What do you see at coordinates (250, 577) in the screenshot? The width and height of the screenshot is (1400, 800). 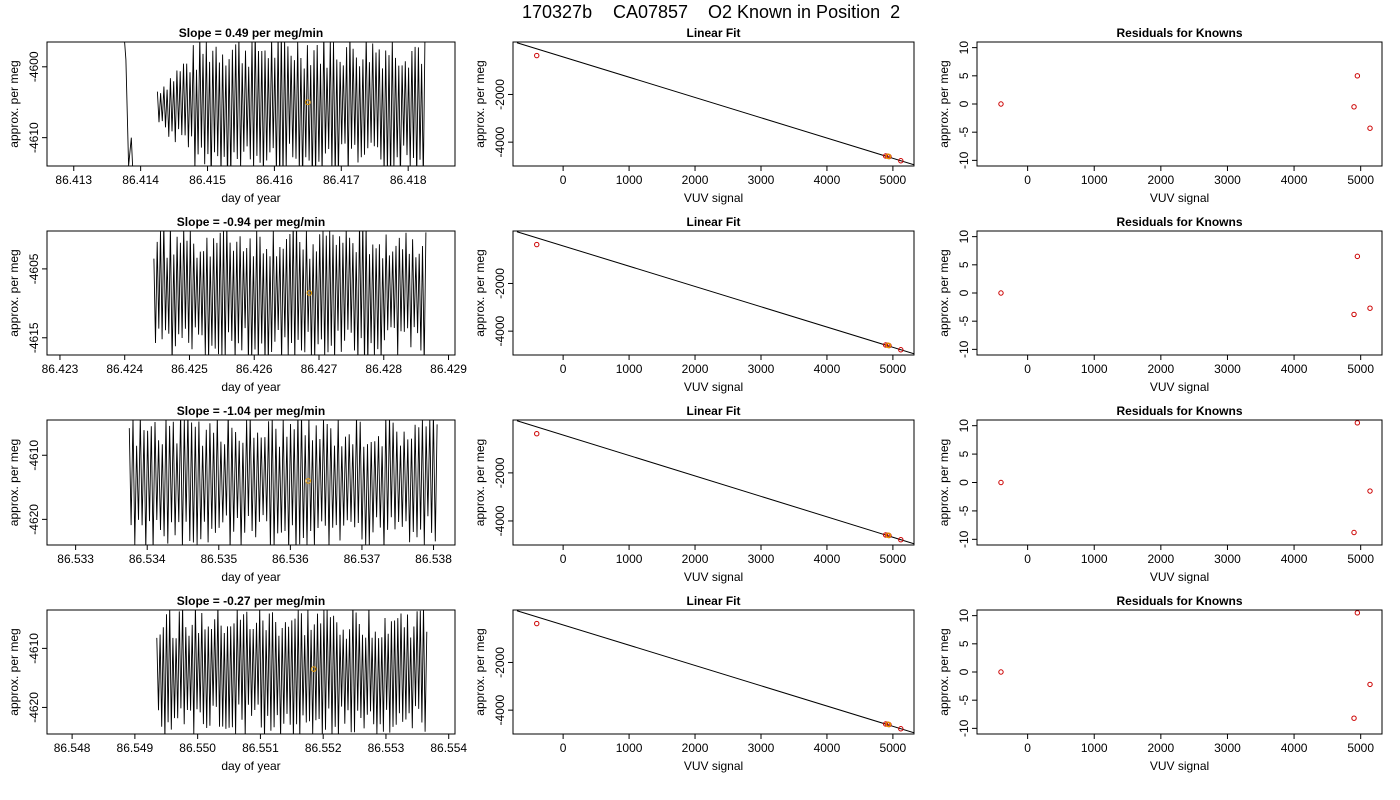 I see `panel-r2-c0-xlabel: day of year` at bounding box center [250, 577].